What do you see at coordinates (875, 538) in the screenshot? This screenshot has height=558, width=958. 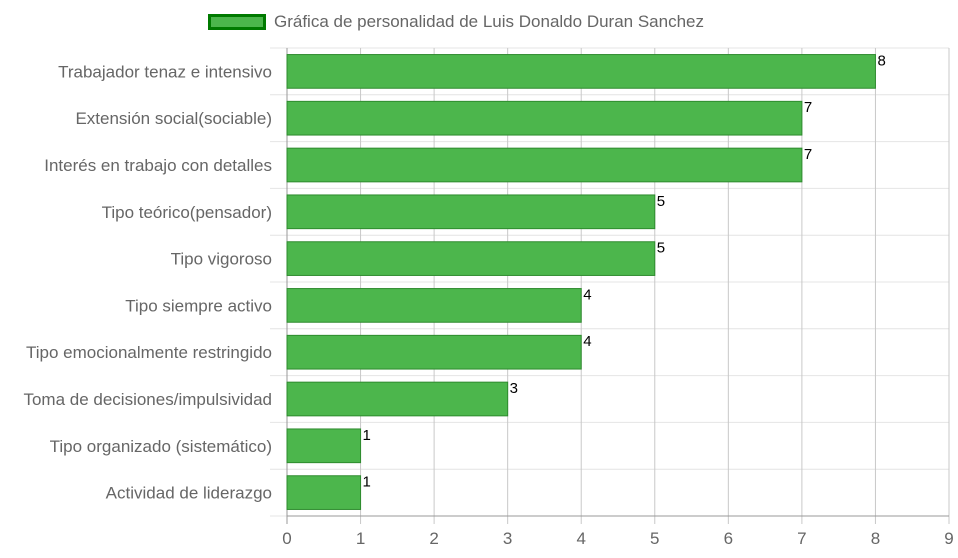 I see `x-tick-label: 8` at bounding box center [875, 538].